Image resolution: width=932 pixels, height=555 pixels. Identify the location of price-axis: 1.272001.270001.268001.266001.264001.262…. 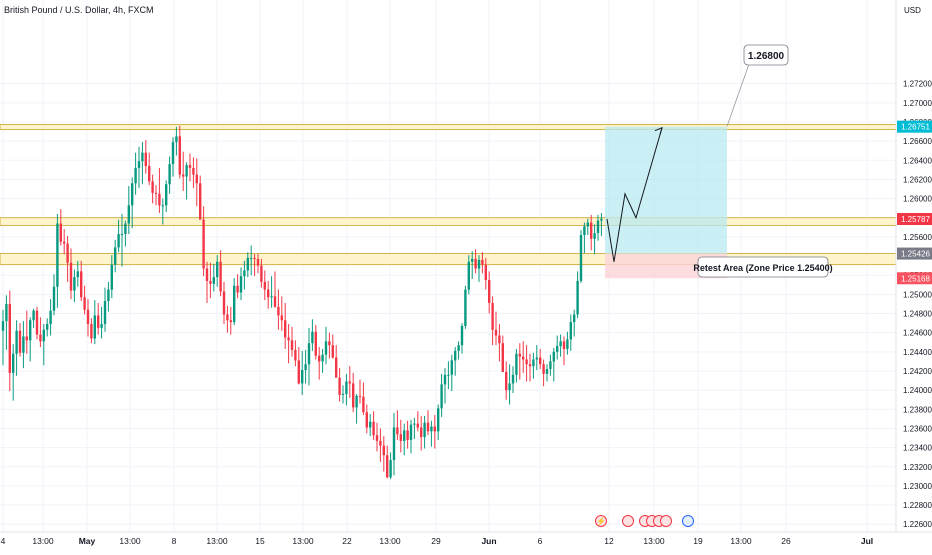
(914, 305).